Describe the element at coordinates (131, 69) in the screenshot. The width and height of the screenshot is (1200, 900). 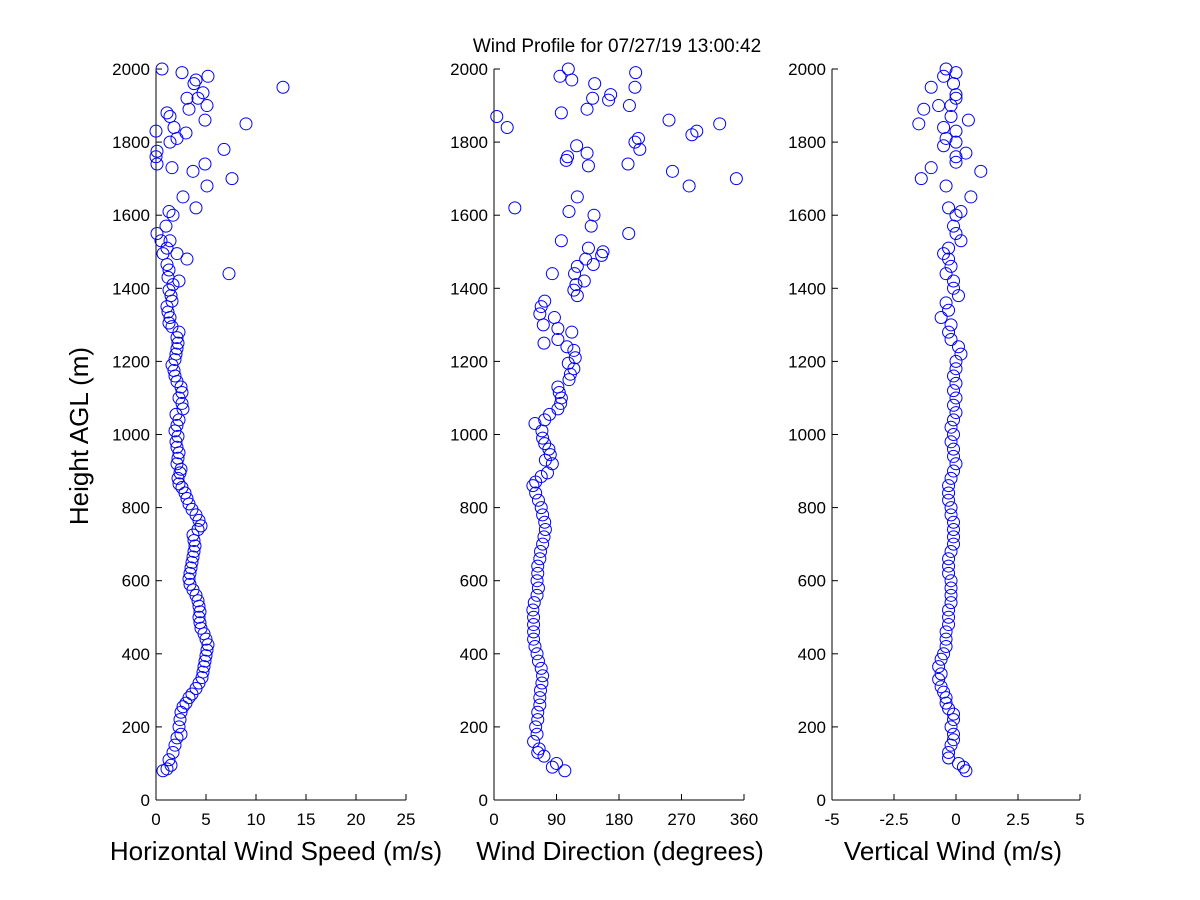
I see `y-tick-label: 2000` at that location.